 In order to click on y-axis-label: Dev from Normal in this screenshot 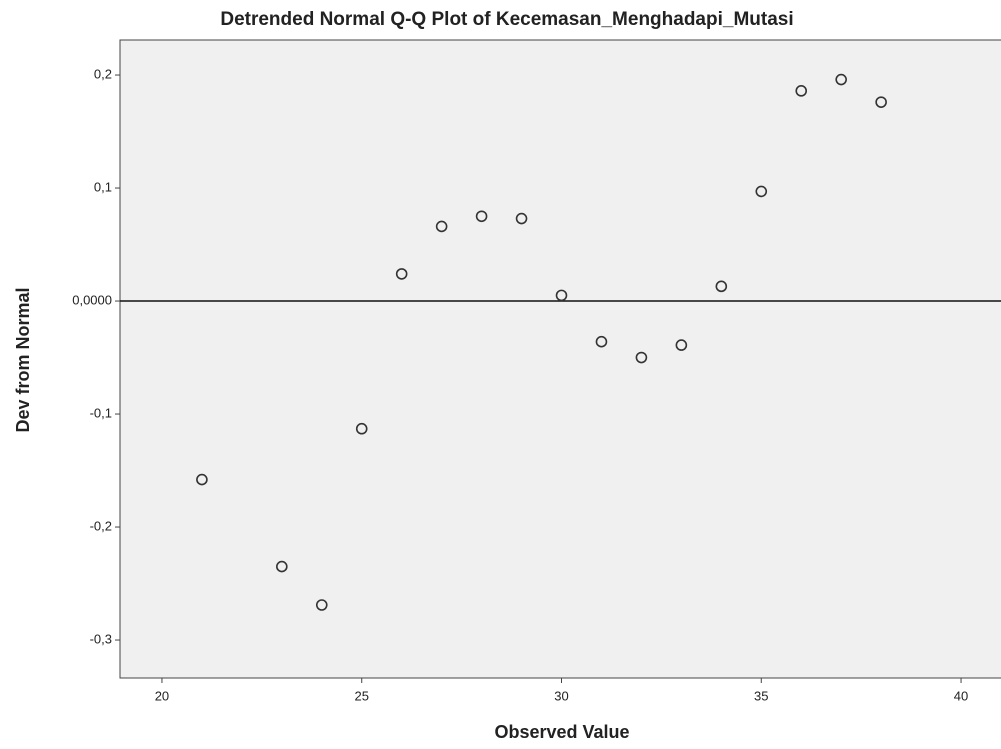, I will do `click(23, 359)`.